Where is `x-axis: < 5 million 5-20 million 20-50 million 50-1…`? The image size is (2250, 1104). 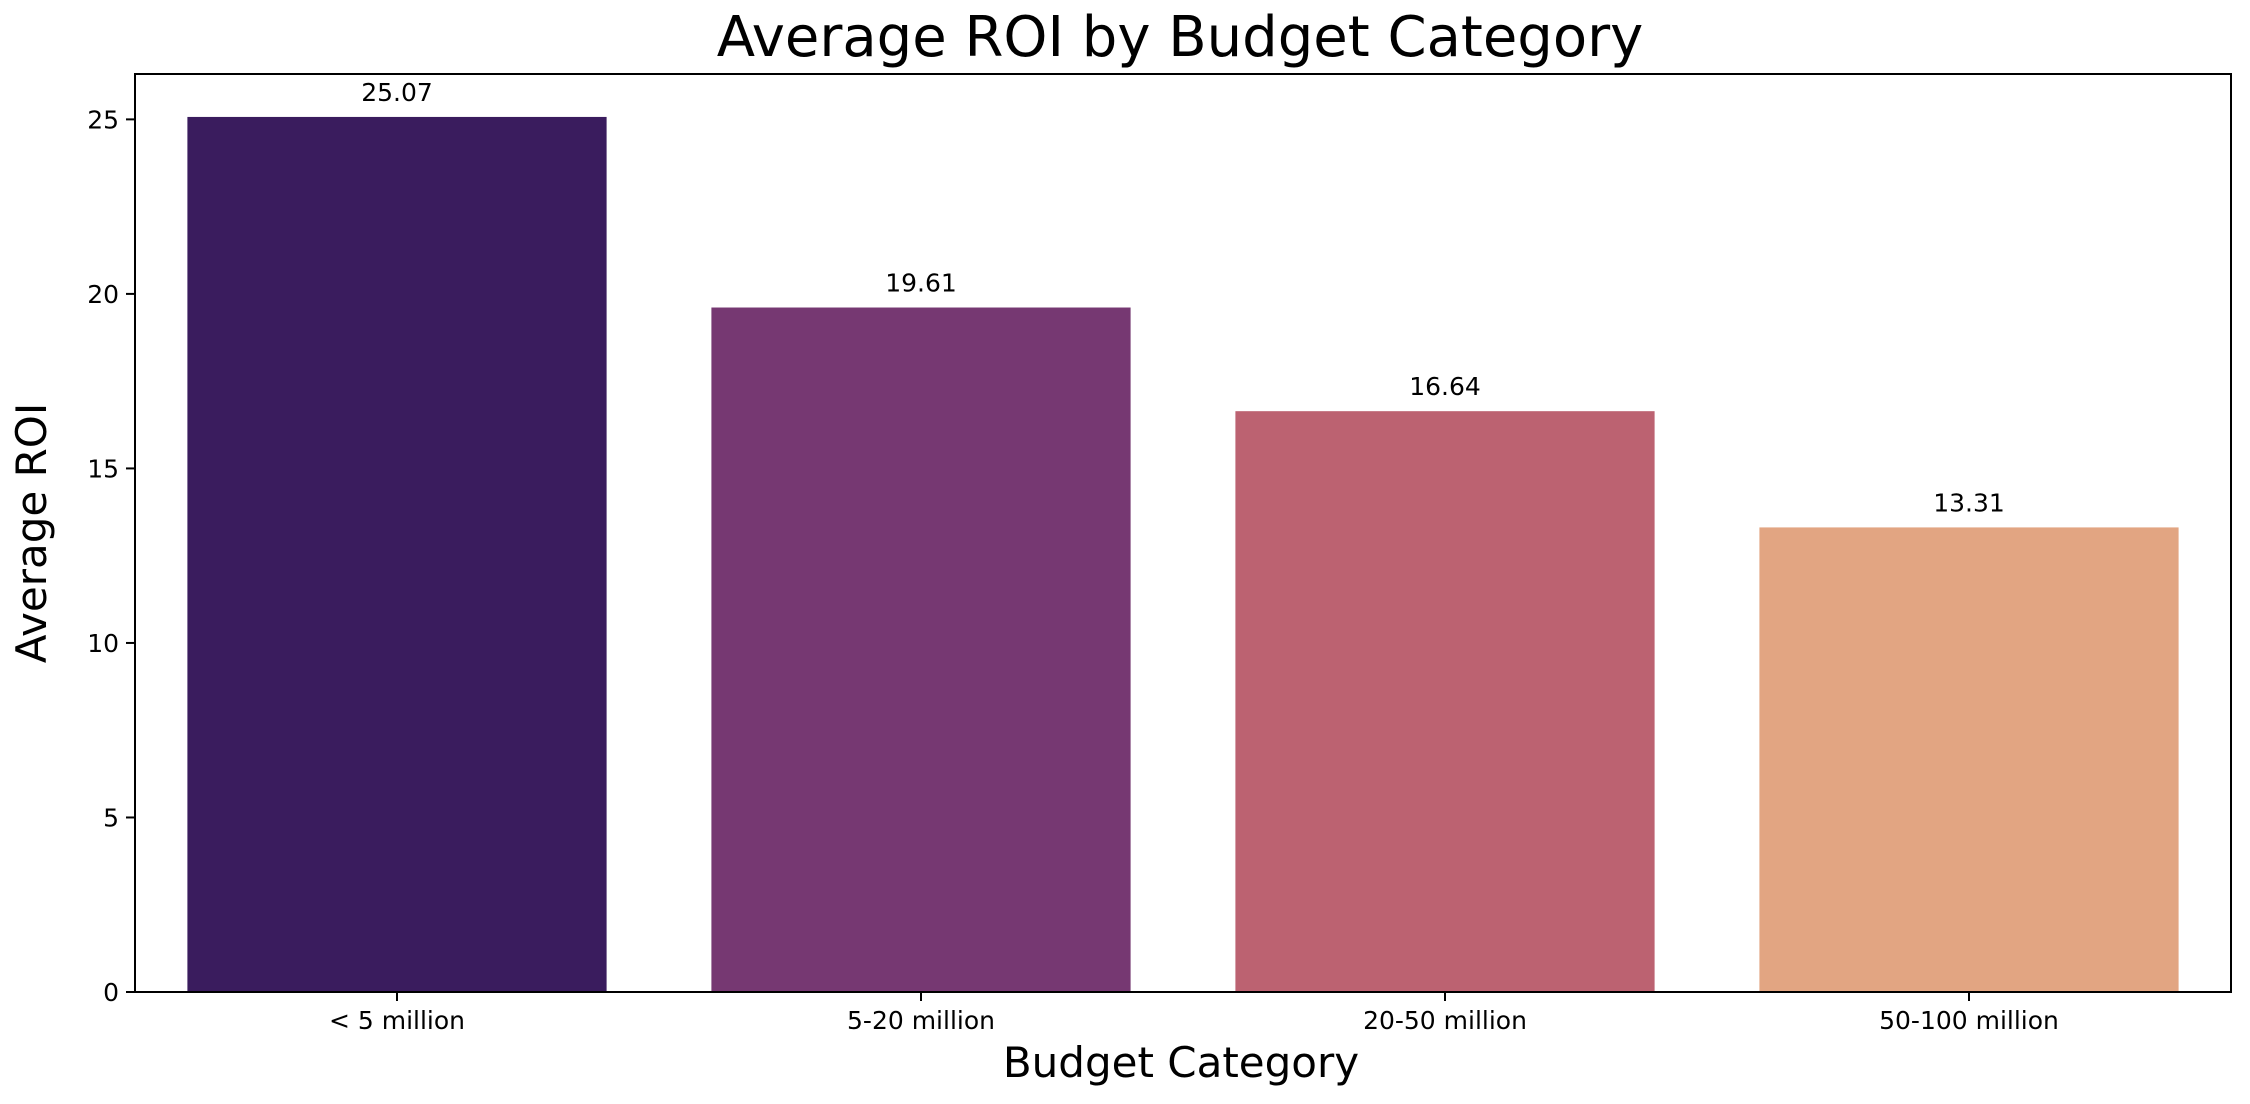
x-axis: < 5 million 5-20 million 20-50 million 50-1… is located at coordinates (1194, 1013).